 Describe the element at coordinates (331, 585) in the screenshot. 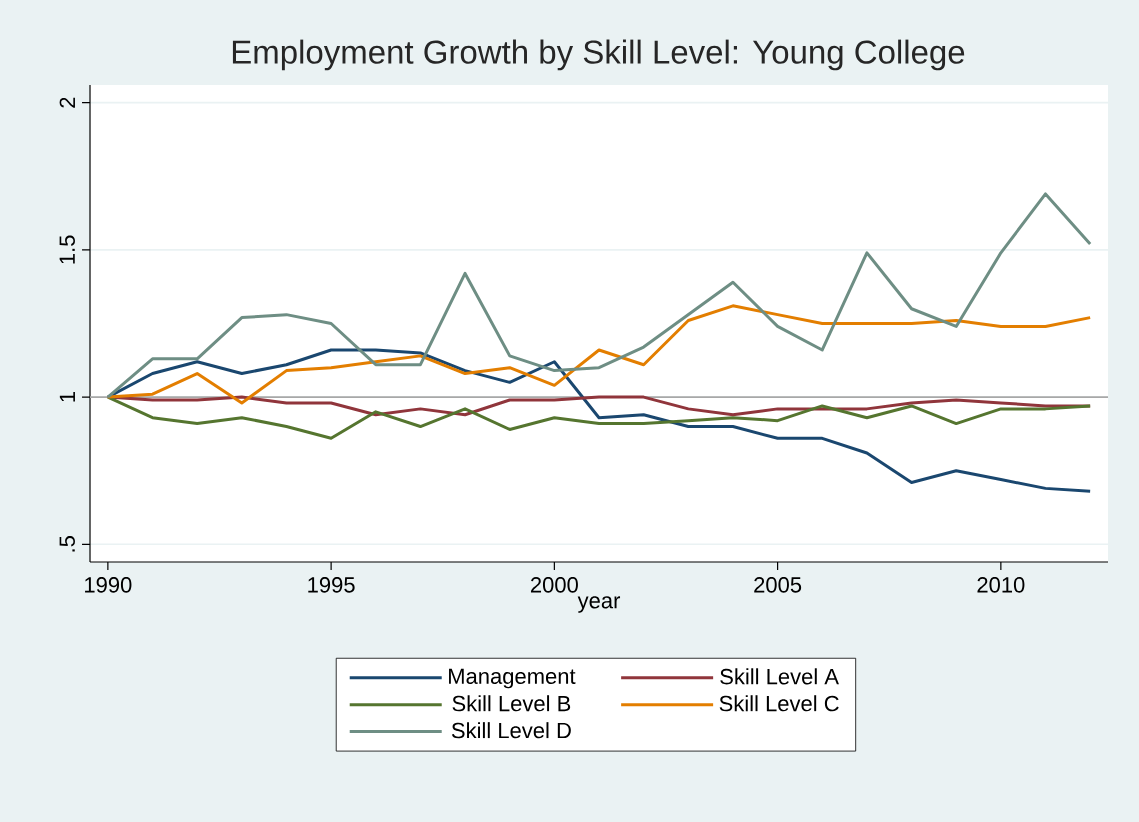

I see `x-tick-label: 1995` at that location.